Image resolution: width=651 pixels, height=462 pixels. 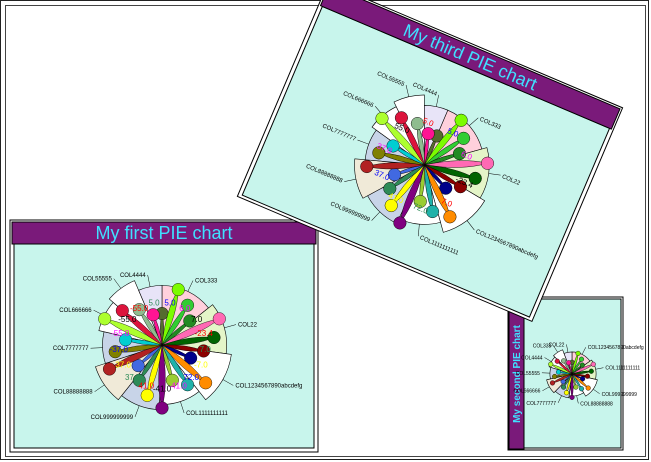 What do you see at coordinates (517, 373) in the screenshot?
I see `chart2-title: My second PIE chart` at bounding box center [517, 373].